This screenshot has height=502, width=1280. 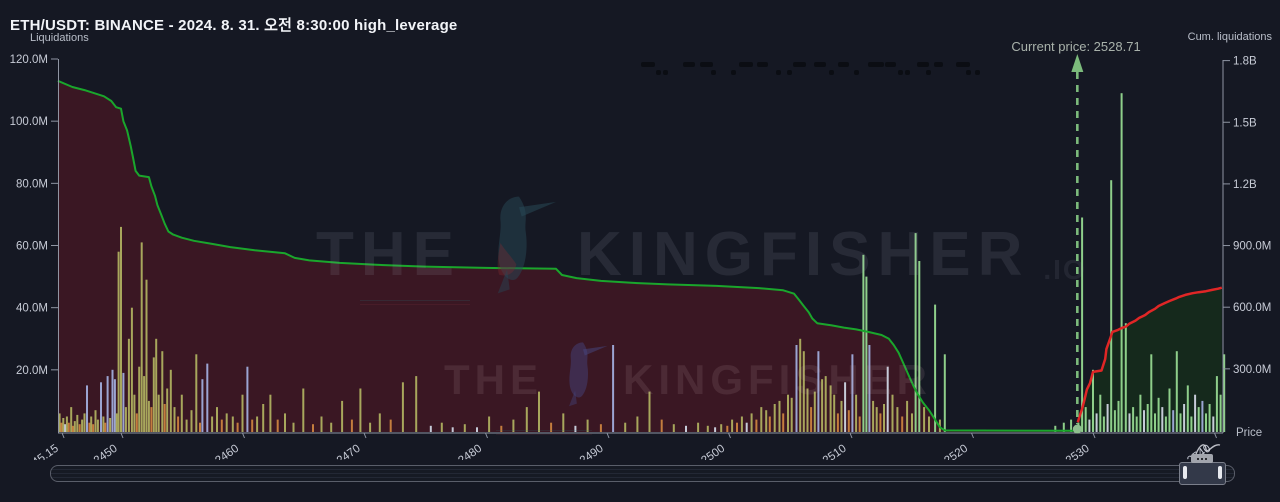 I want to click on short-liquidation-area, so click(x=1149, y=359).